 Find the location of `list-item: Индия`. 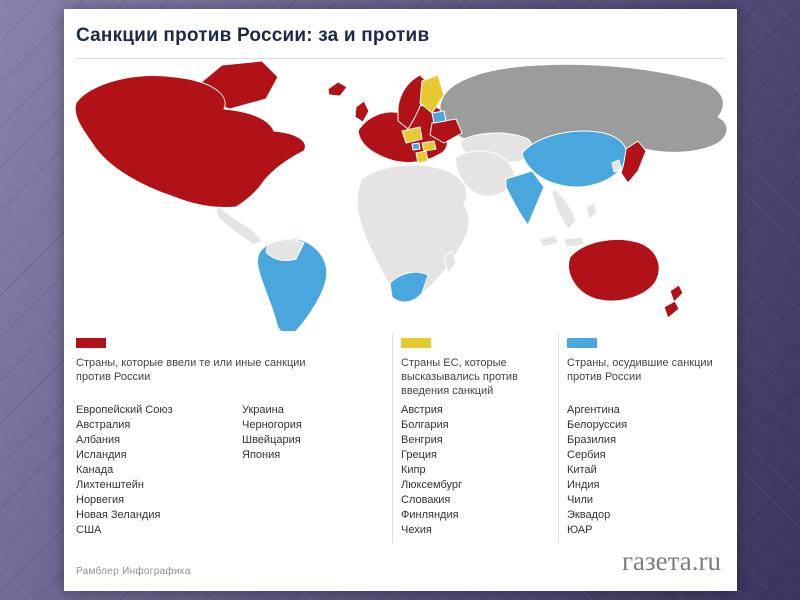

list-item: Индия is located at coordinates (583, 485).